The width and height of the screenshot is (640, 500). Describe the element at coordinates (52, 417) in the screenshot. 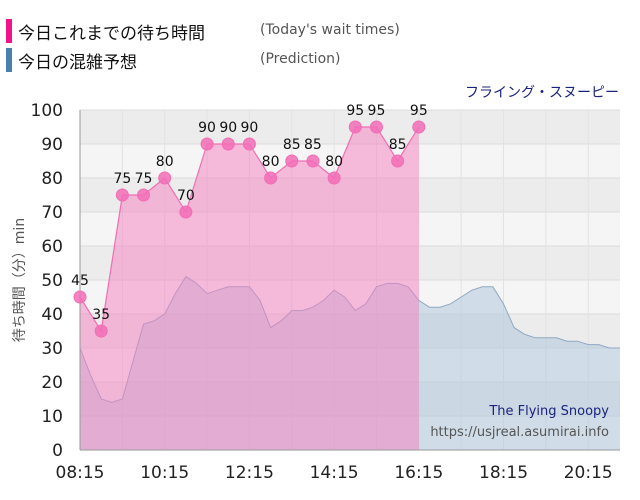

I see `y-tick-label: 10` at that location.